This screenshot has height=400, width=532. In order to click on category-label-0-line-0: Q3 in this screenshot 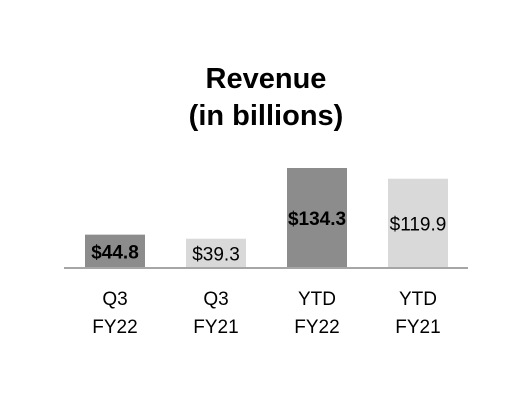, I will do `click(114, 299)`.